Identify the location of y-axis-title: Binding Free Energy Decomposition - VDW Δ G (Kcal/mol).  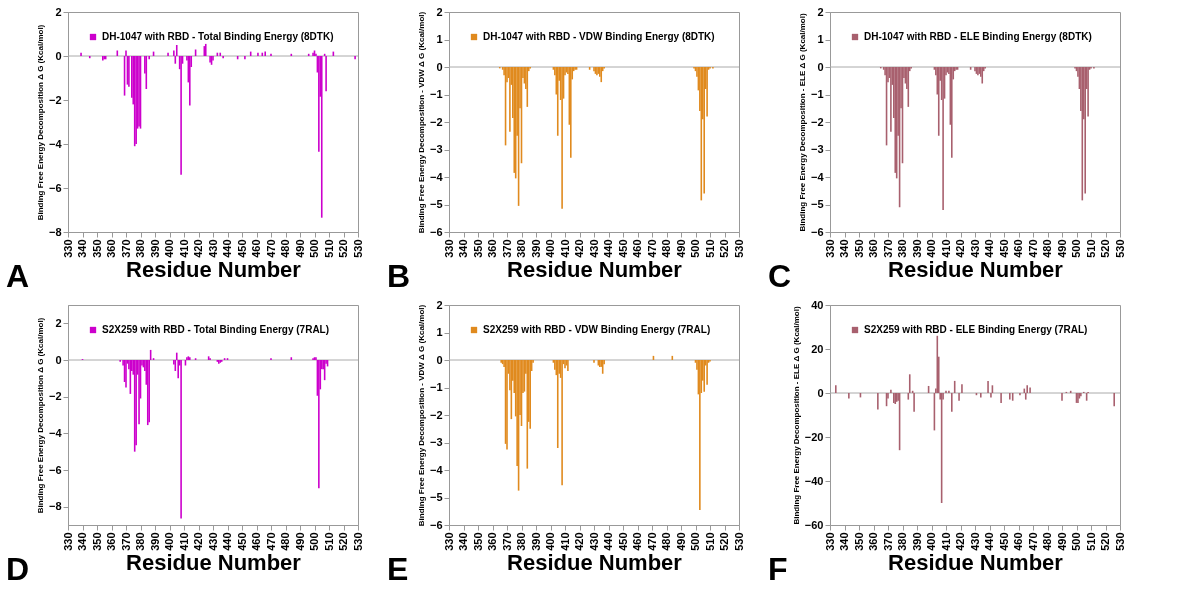
(421, 415).